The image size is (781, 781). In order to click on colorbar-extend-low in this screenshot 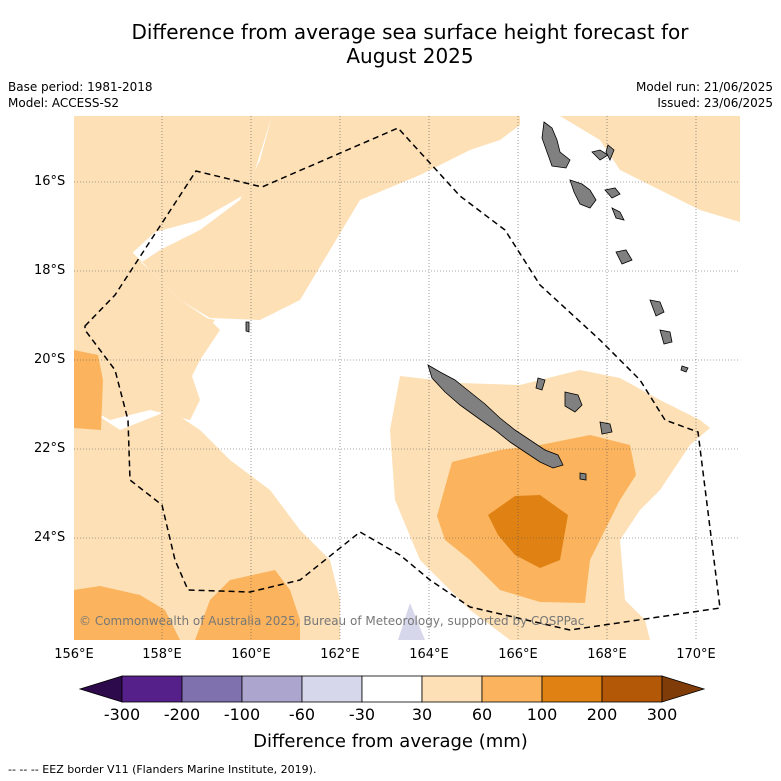, I will do `click(100, 689)`.